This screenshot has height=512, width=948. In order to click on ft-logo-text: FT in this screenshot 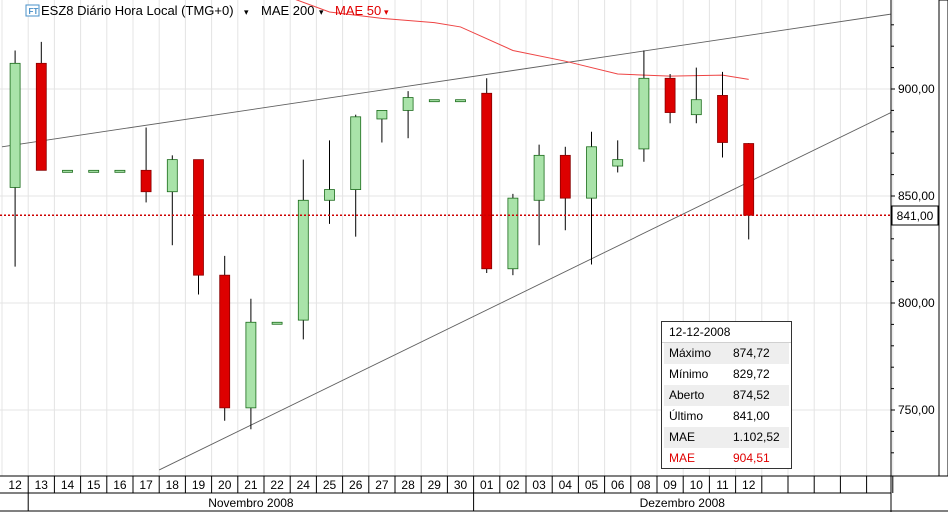, I will do `click(34, 11)`.